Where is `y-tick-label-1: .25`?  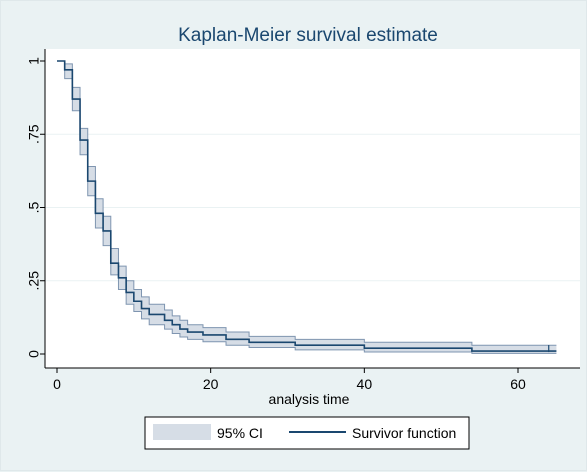 y-tick-label-1: .25 is located at coordinates (34, 281).